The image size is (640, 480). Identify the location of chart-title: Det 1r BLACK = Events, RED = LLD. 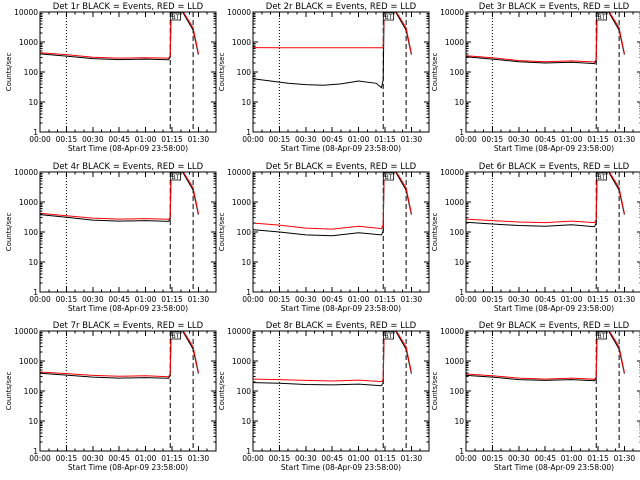
(128, 7).